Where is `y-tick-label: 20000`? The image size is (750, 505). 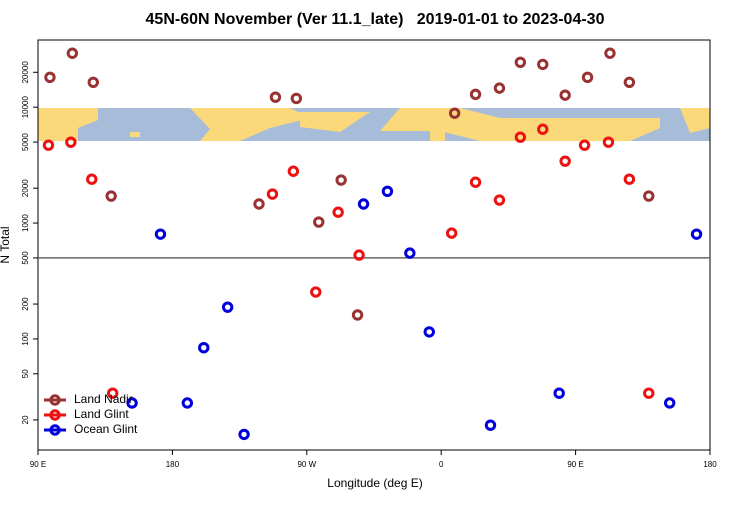 y-tick-label: 20000 is located at coordinates (25, 72).